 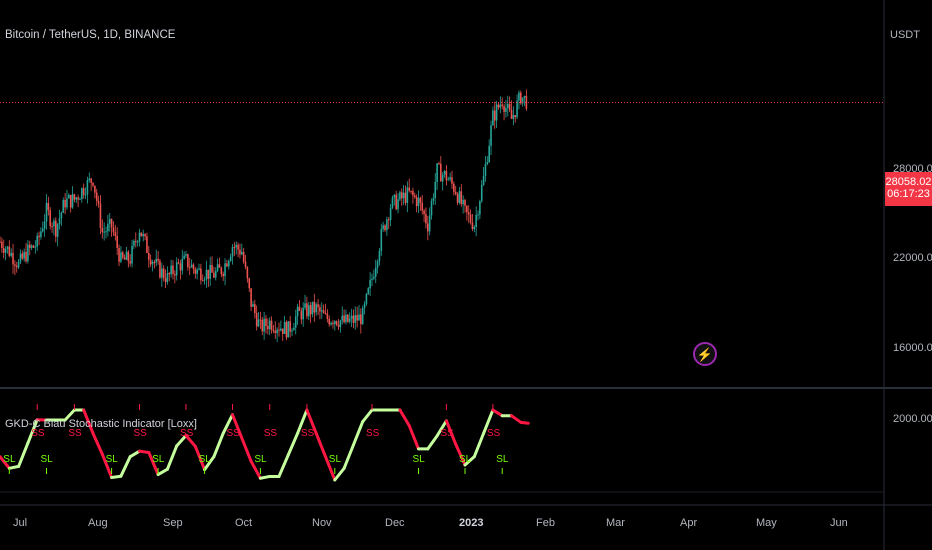 I want to click on indicator-title: GKD-C Blau Stochastic Indicator [Loxx], so click(x=101, y=424).